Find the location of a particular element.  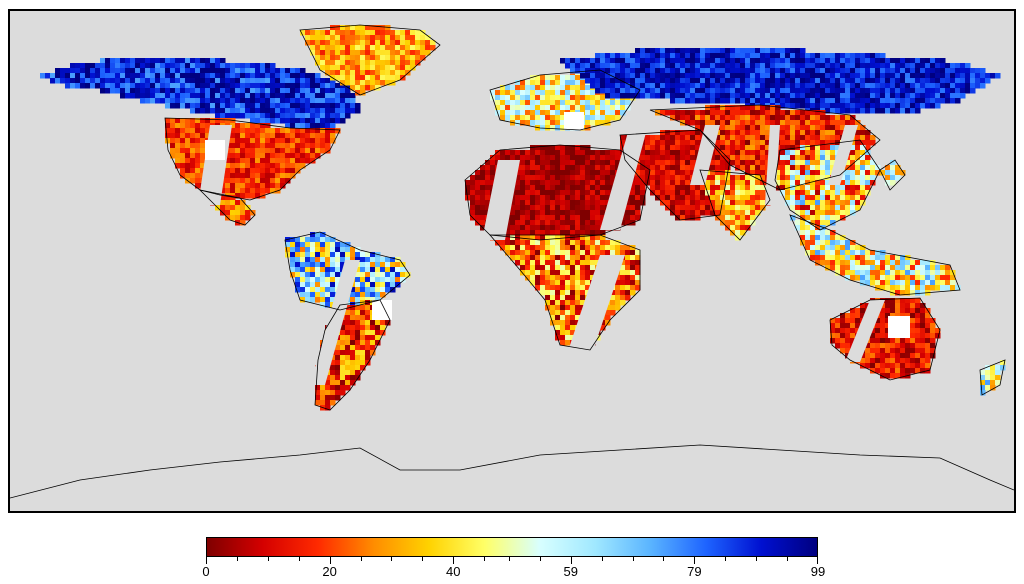

region-japan is located at coordinates (893, 173).